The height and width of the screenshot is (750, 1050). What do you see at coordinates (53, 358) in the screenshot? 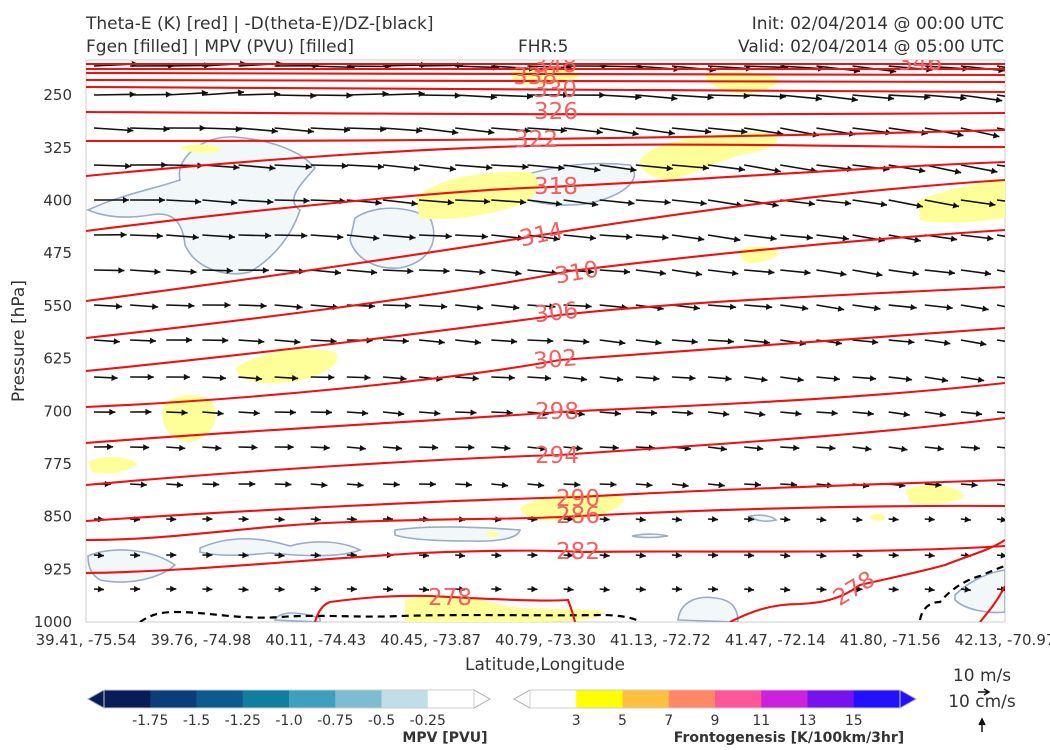
I see `y-axis: 250 325 400 475 550 625 700 775 850 925 1000` at bounding box center [53, 358].